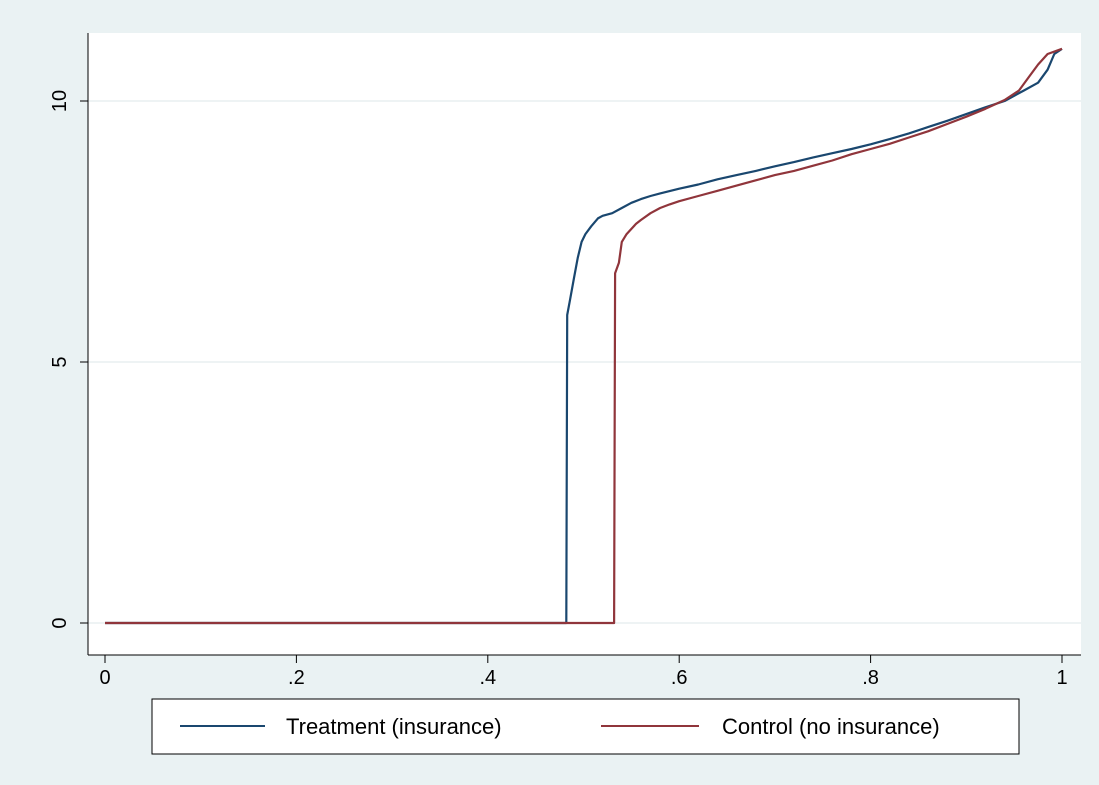  I want to click on y-axis: 0 5 10, so click(68, 359).